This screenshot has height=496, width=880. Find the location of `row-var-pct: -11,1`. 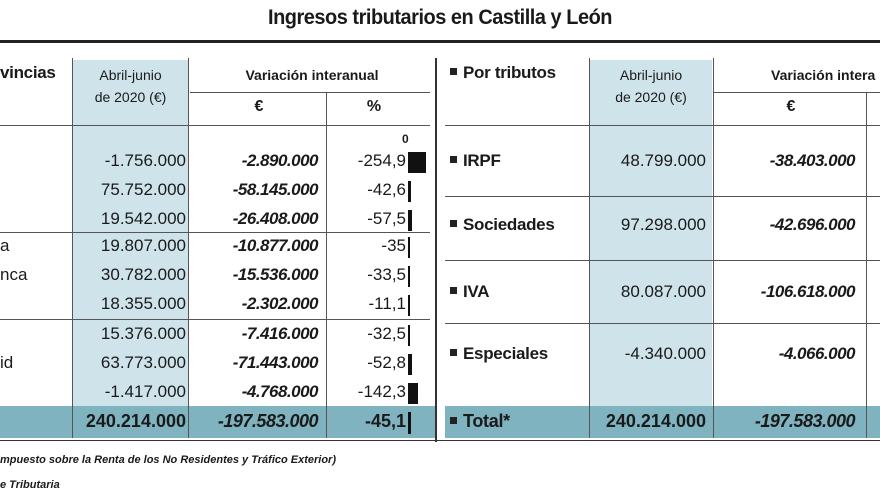

row-var-pct: -11,1 is located at coordinates (387, 303).